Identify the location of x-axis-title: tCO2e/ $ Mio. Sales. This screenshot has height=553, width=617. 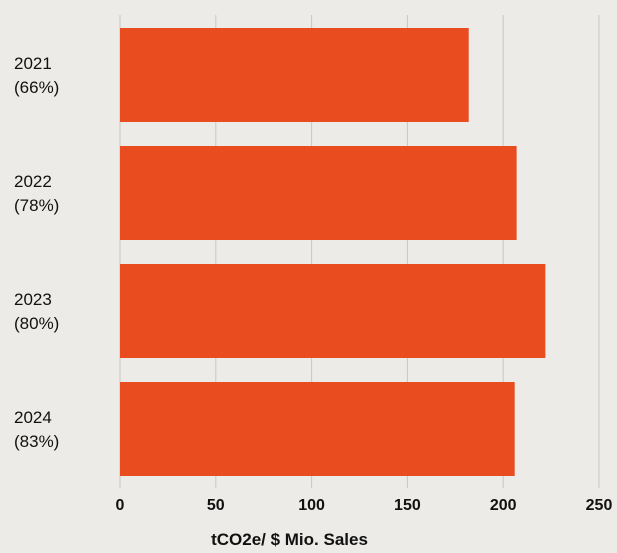
(289, 539).